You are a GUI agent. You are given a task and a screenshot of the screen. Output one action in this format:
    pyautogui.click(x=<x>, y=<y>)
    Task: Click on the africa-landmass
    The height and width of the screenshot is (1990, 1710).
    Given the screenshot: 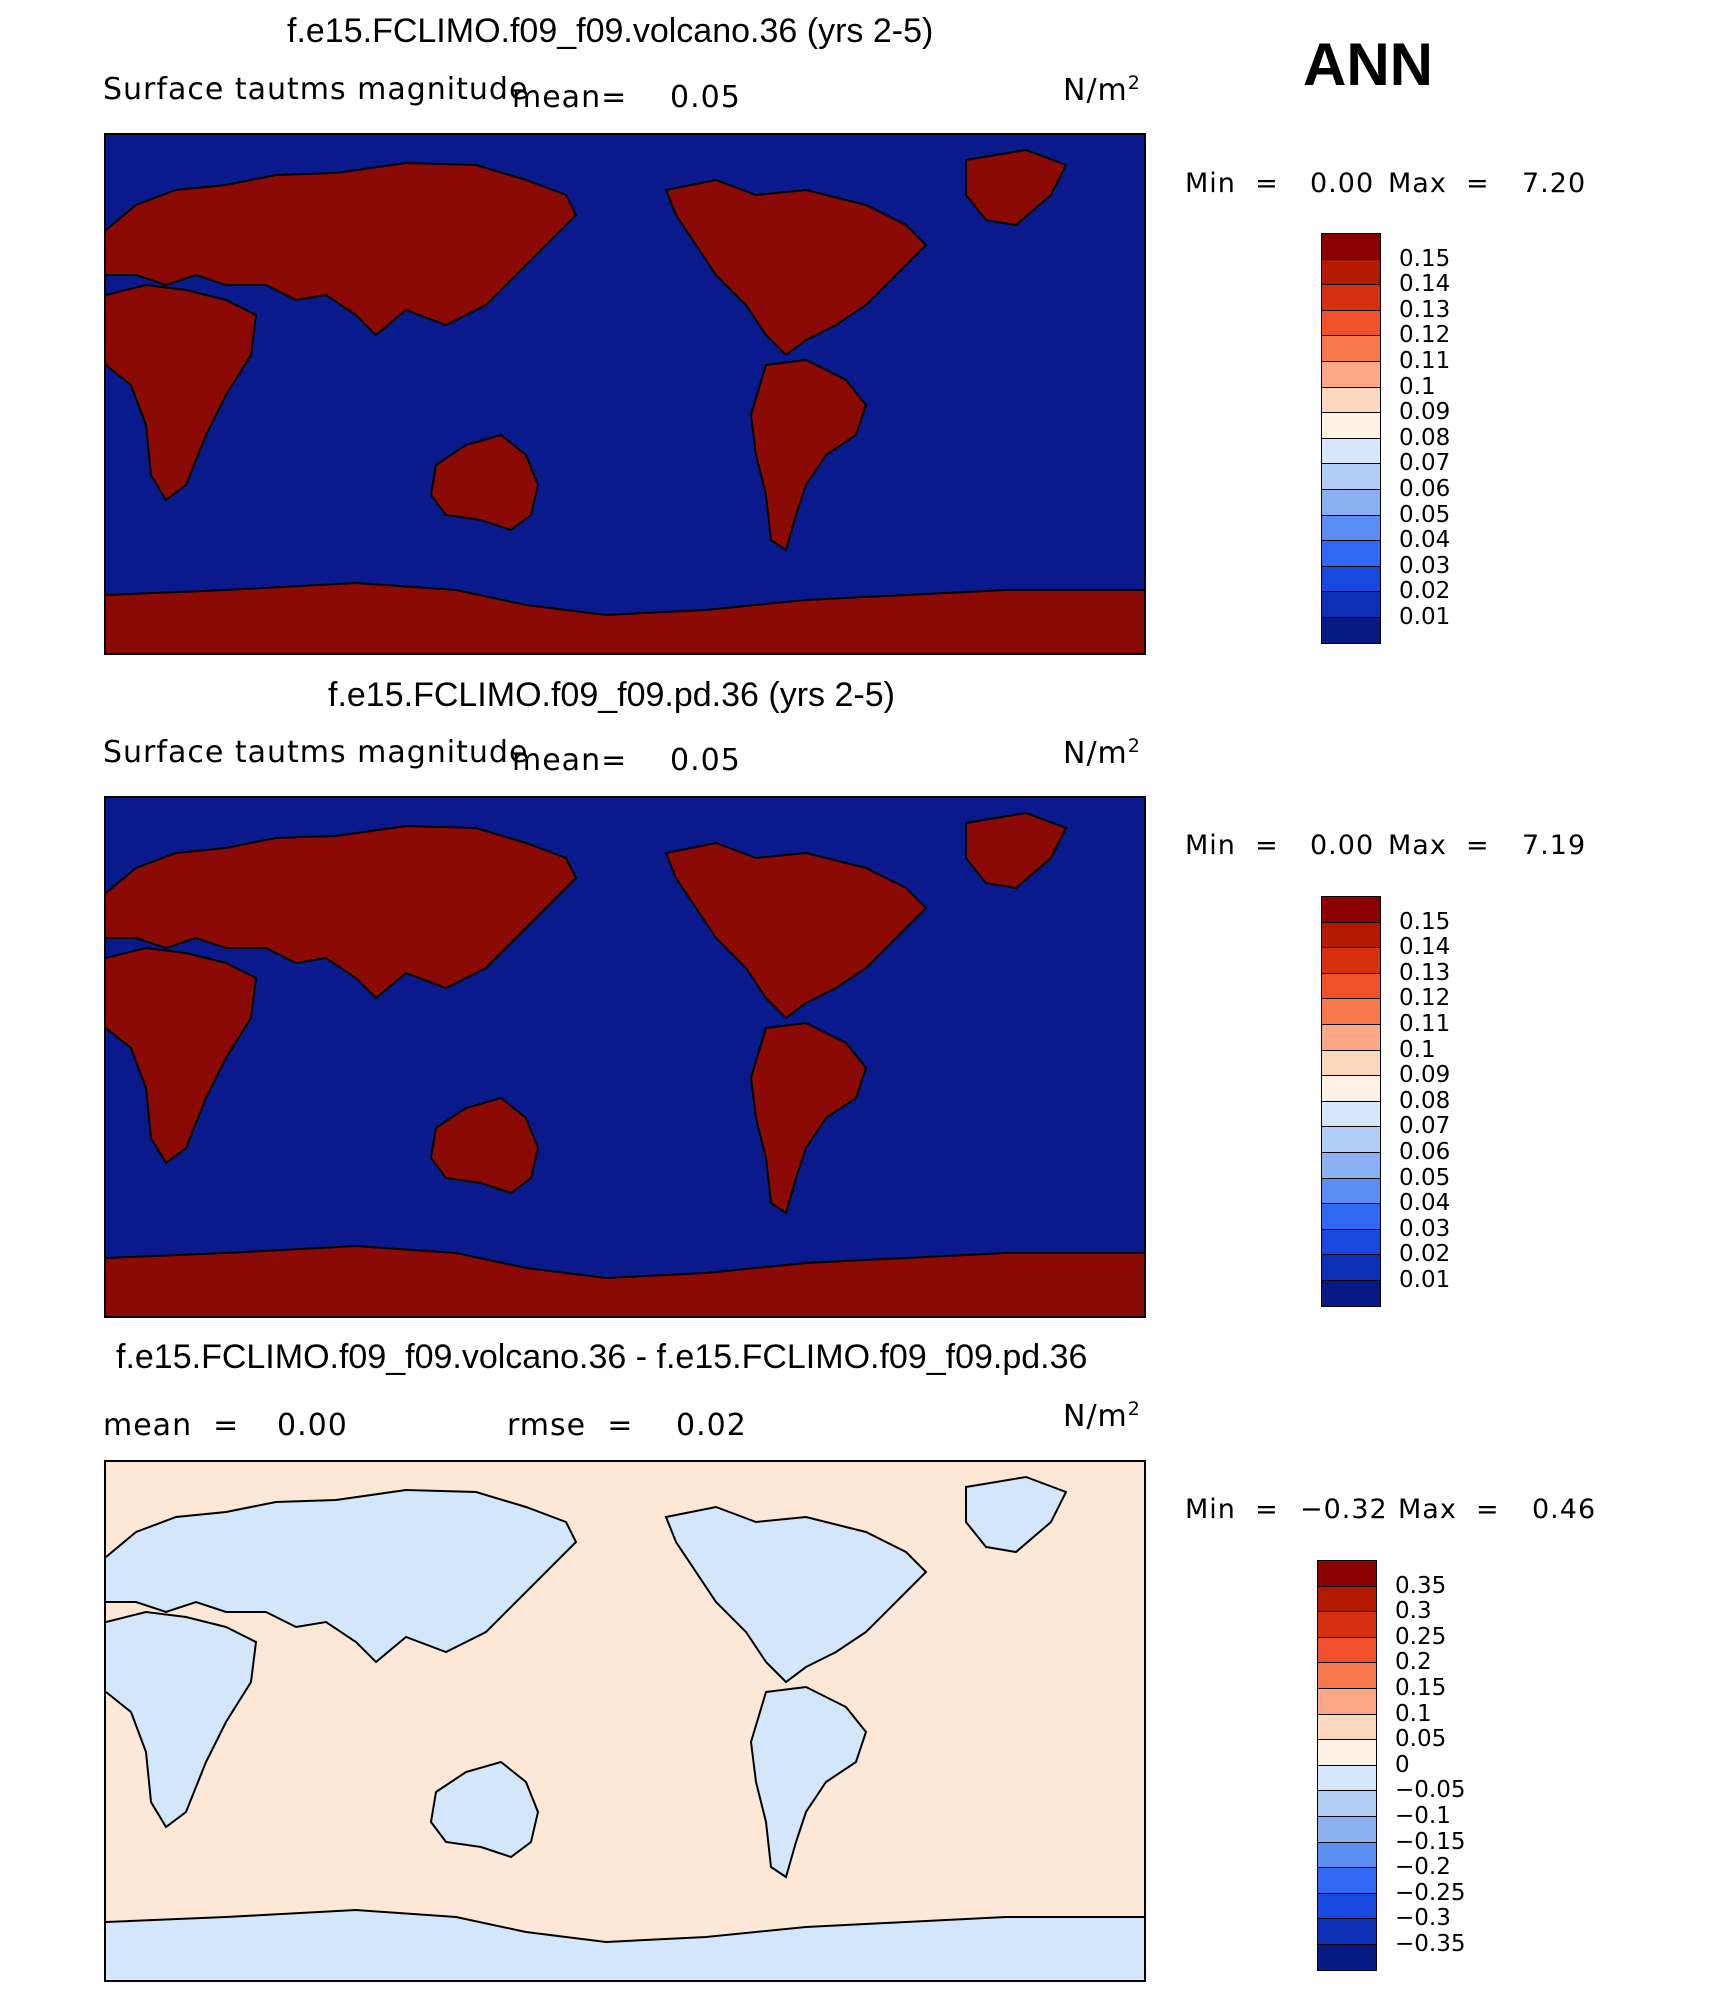 What is the action you would take?
    pyautogui.click(x=181, y=392)
    